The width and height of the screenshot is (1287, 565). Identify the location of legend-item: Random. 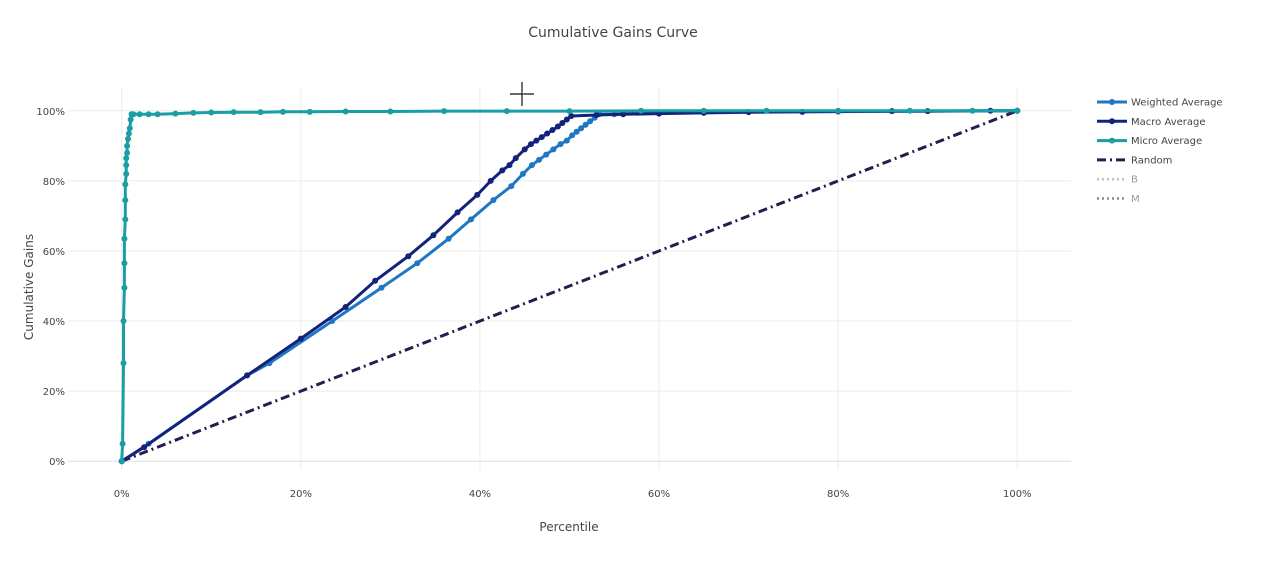
(1134, 160).